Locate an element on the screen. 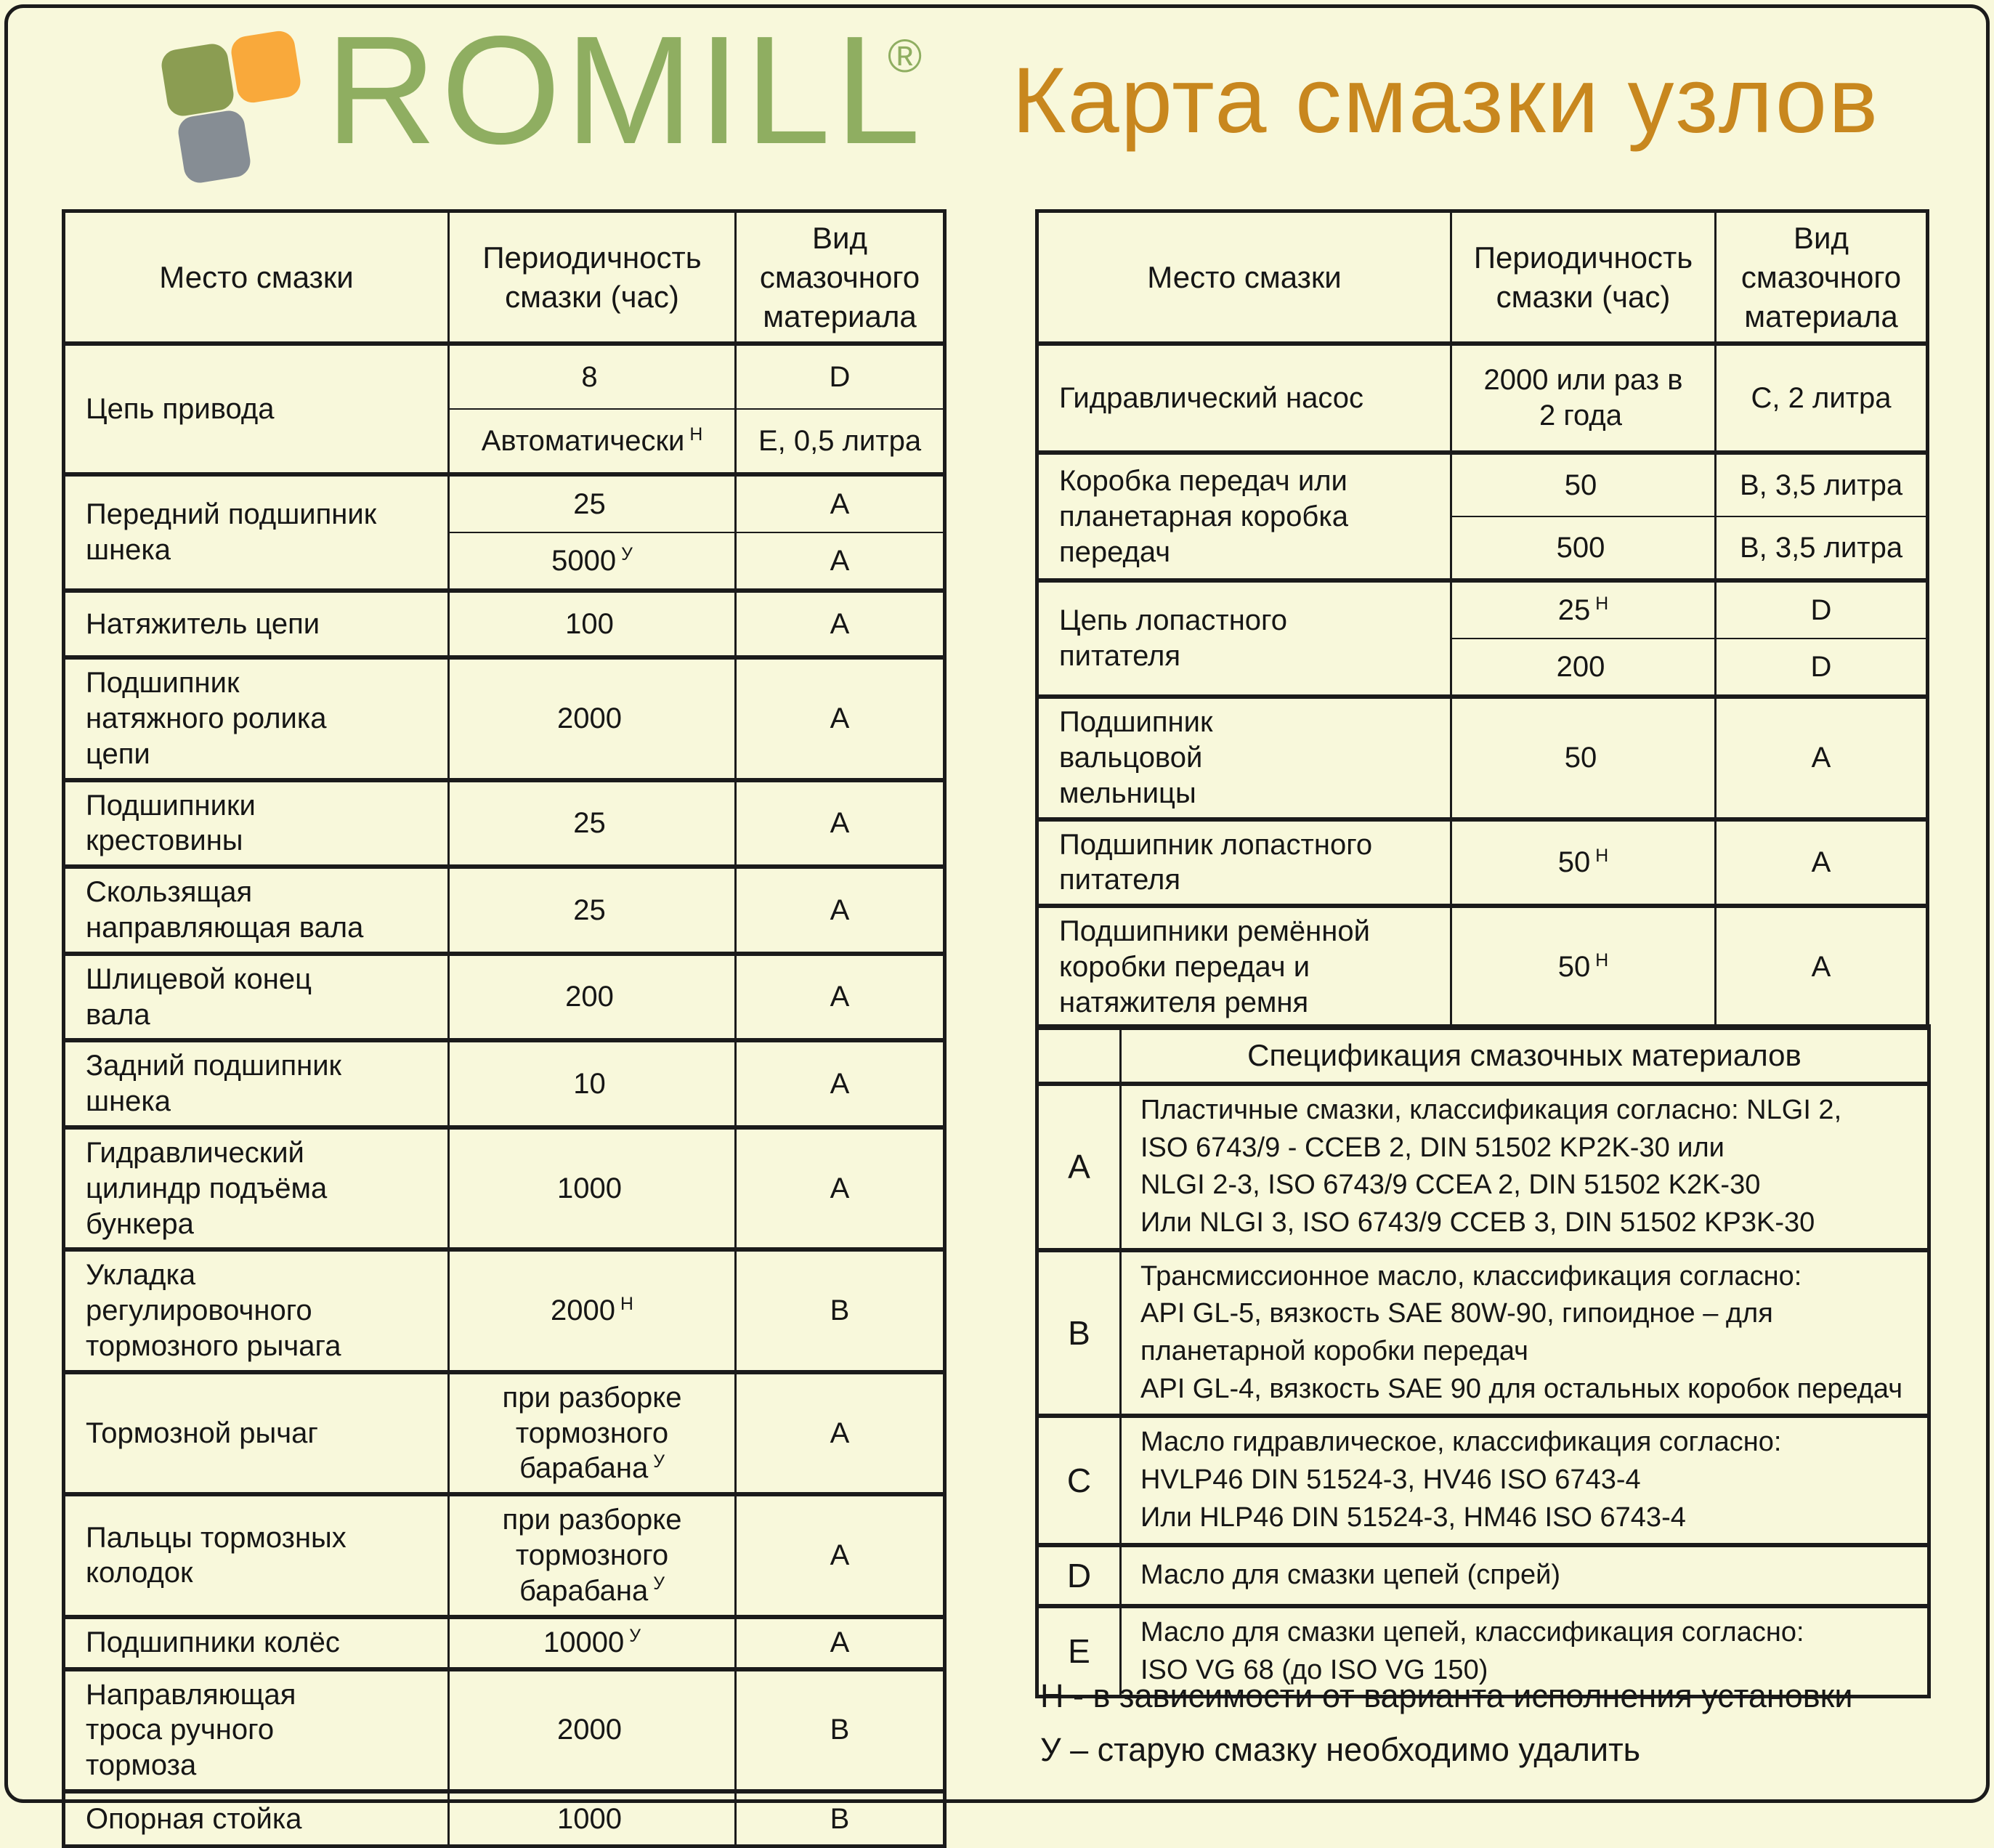 Image resolution: width=1994 pixels, height=1848 pixels. table-row: 200 D is located at coordinates (1483, 668).